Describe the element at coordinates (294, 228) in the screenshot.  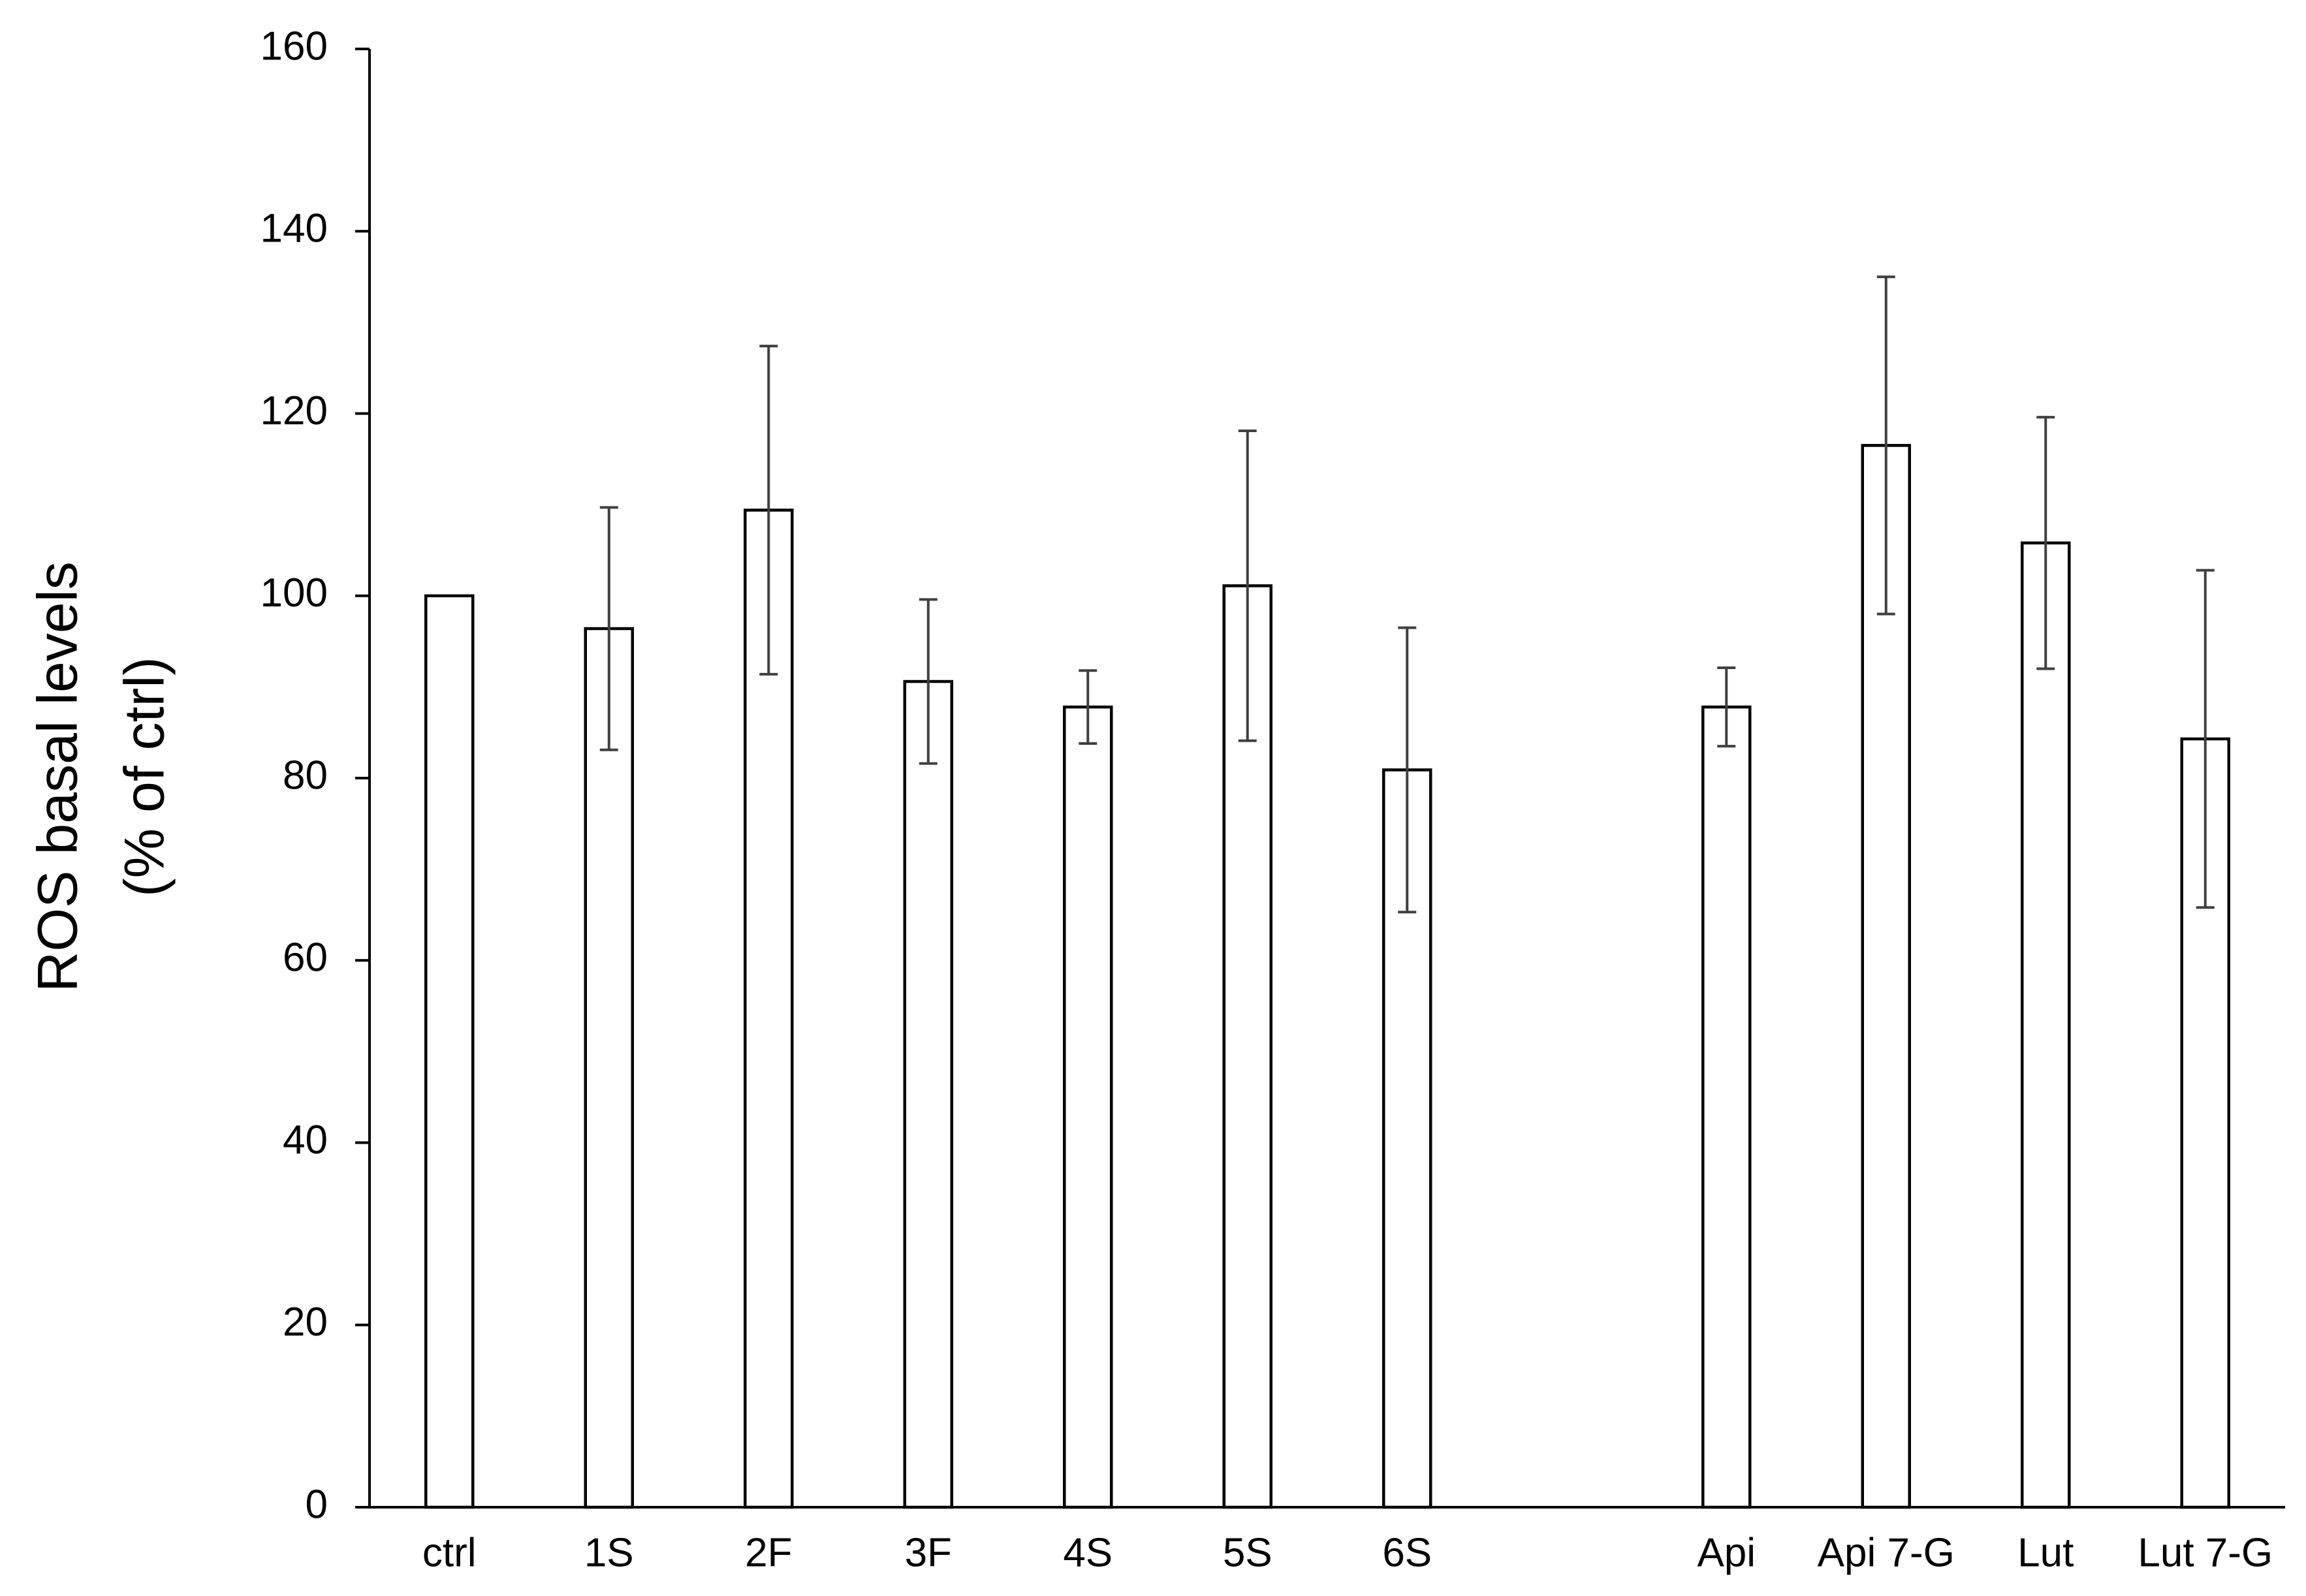
I see `y-tick-label: 140` at that location.